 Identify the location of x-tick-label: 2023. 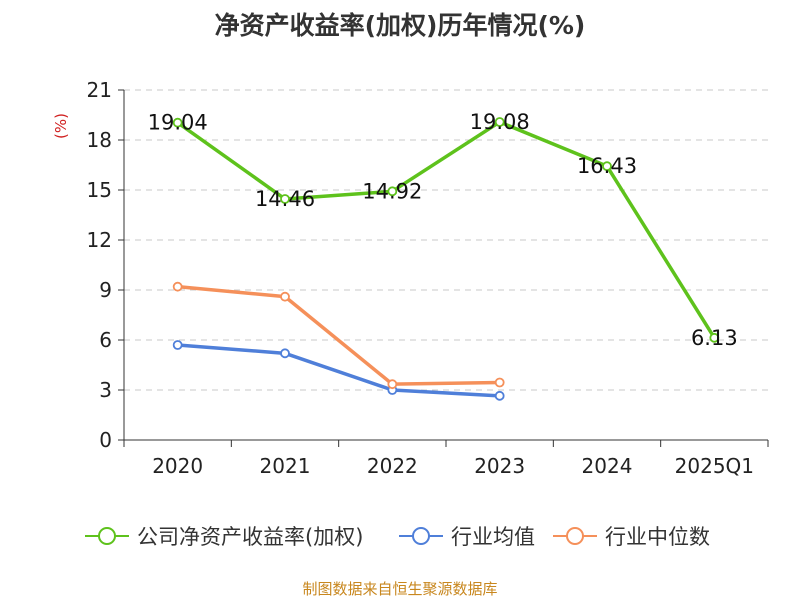
(499, 466).